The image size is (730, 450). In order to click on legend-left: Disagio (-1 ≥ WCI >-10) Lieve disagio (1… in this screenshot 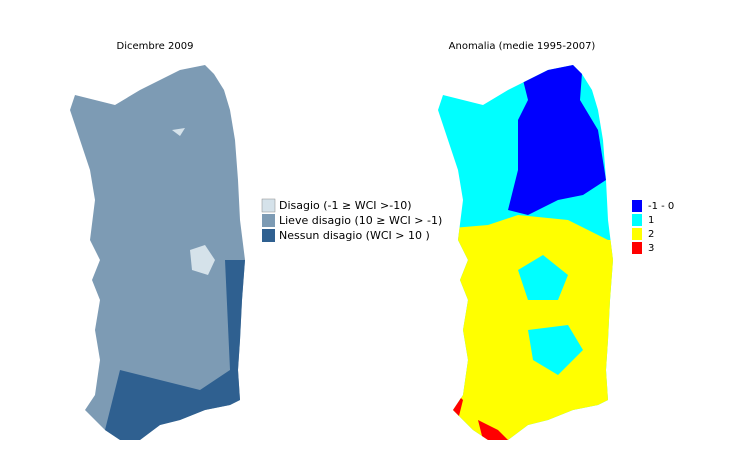, I will do `click(351, 220)`.